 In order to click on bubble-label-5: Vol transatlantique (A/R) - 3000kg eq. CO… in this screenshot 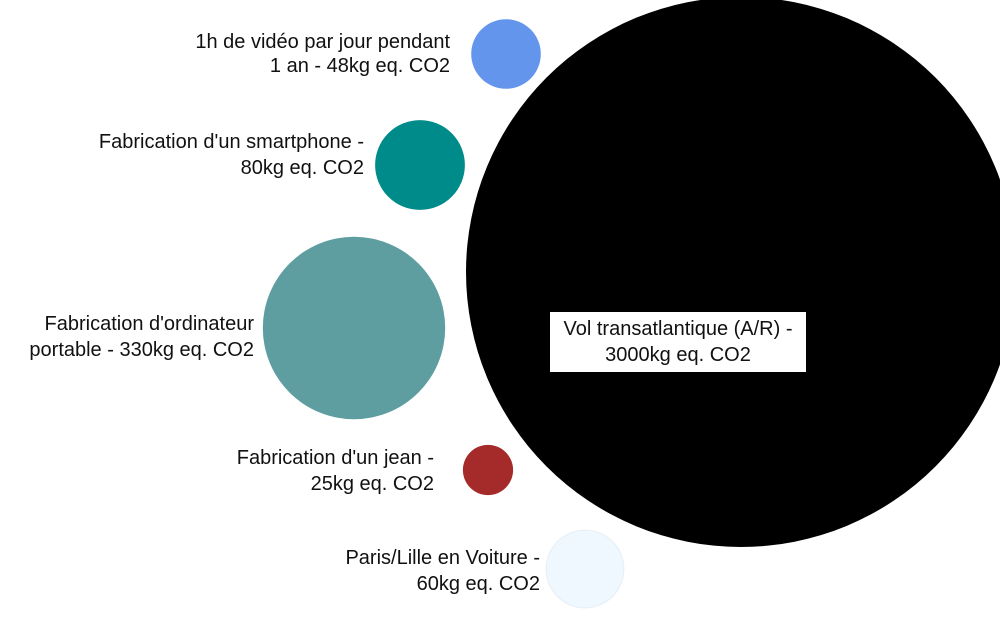, I will do `click(678, 342)`.